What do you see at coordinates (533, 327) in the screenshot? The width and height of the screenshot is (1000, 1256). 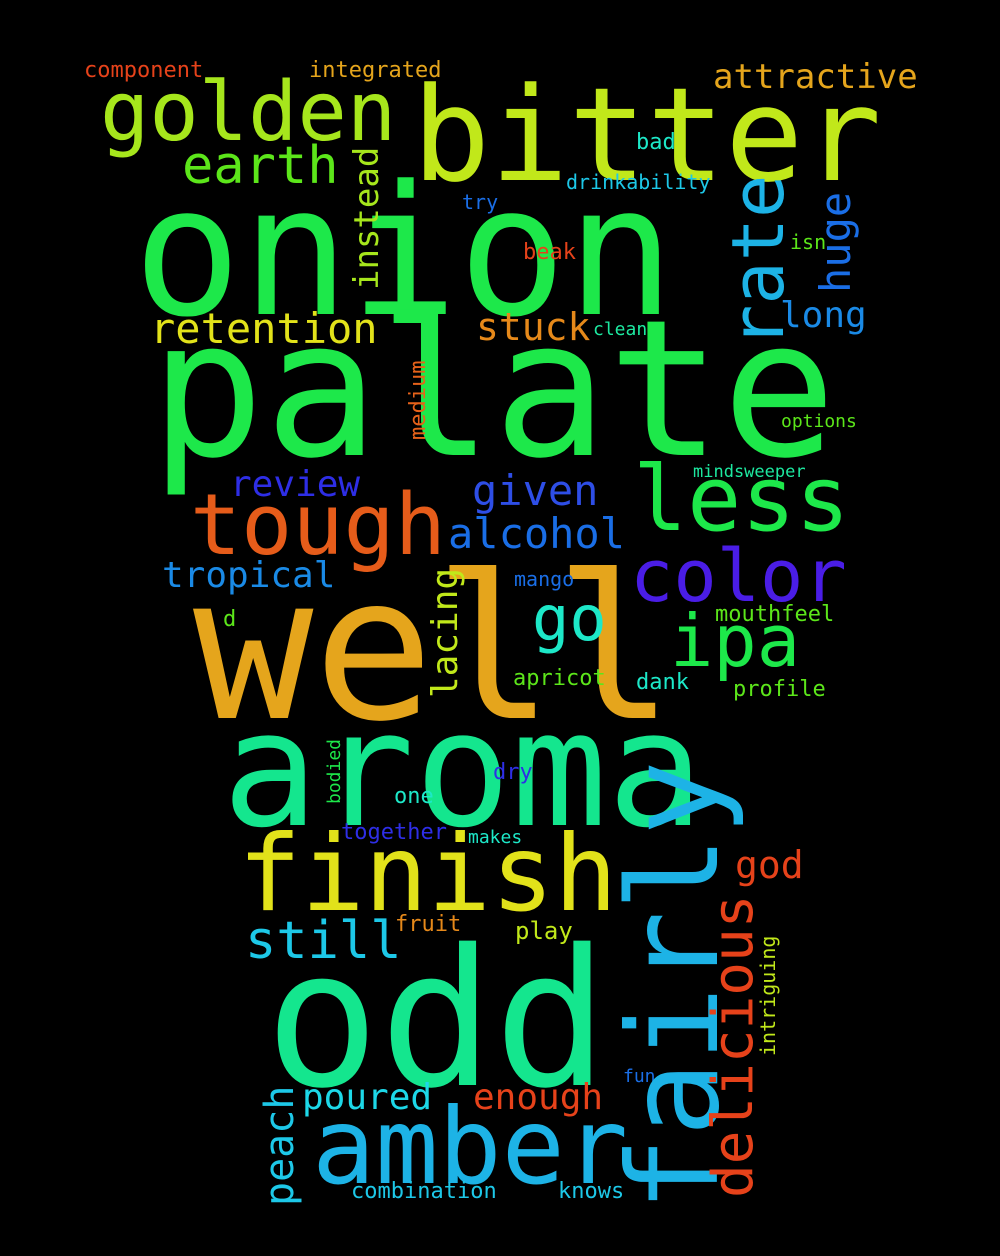 I see `word-stuck: stuck` at bounding box center [533, 327].